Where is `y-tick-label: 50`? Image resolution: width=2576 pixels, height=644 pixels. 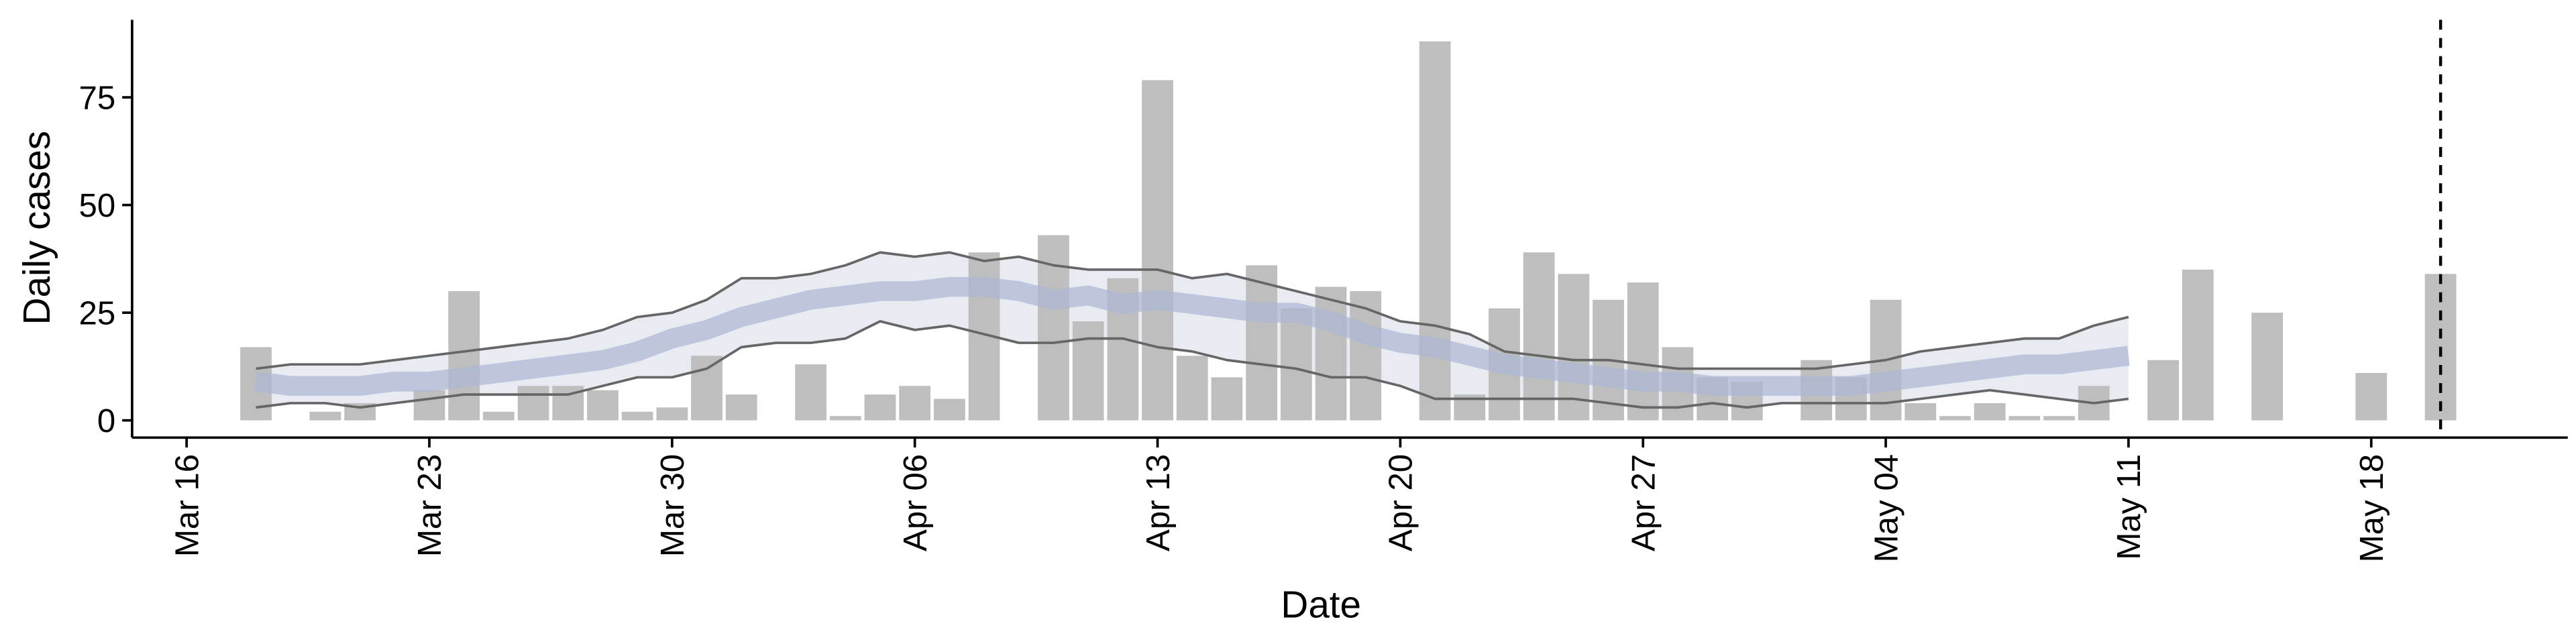 y-tick-label: 50 is located at coordinates (97, 205).